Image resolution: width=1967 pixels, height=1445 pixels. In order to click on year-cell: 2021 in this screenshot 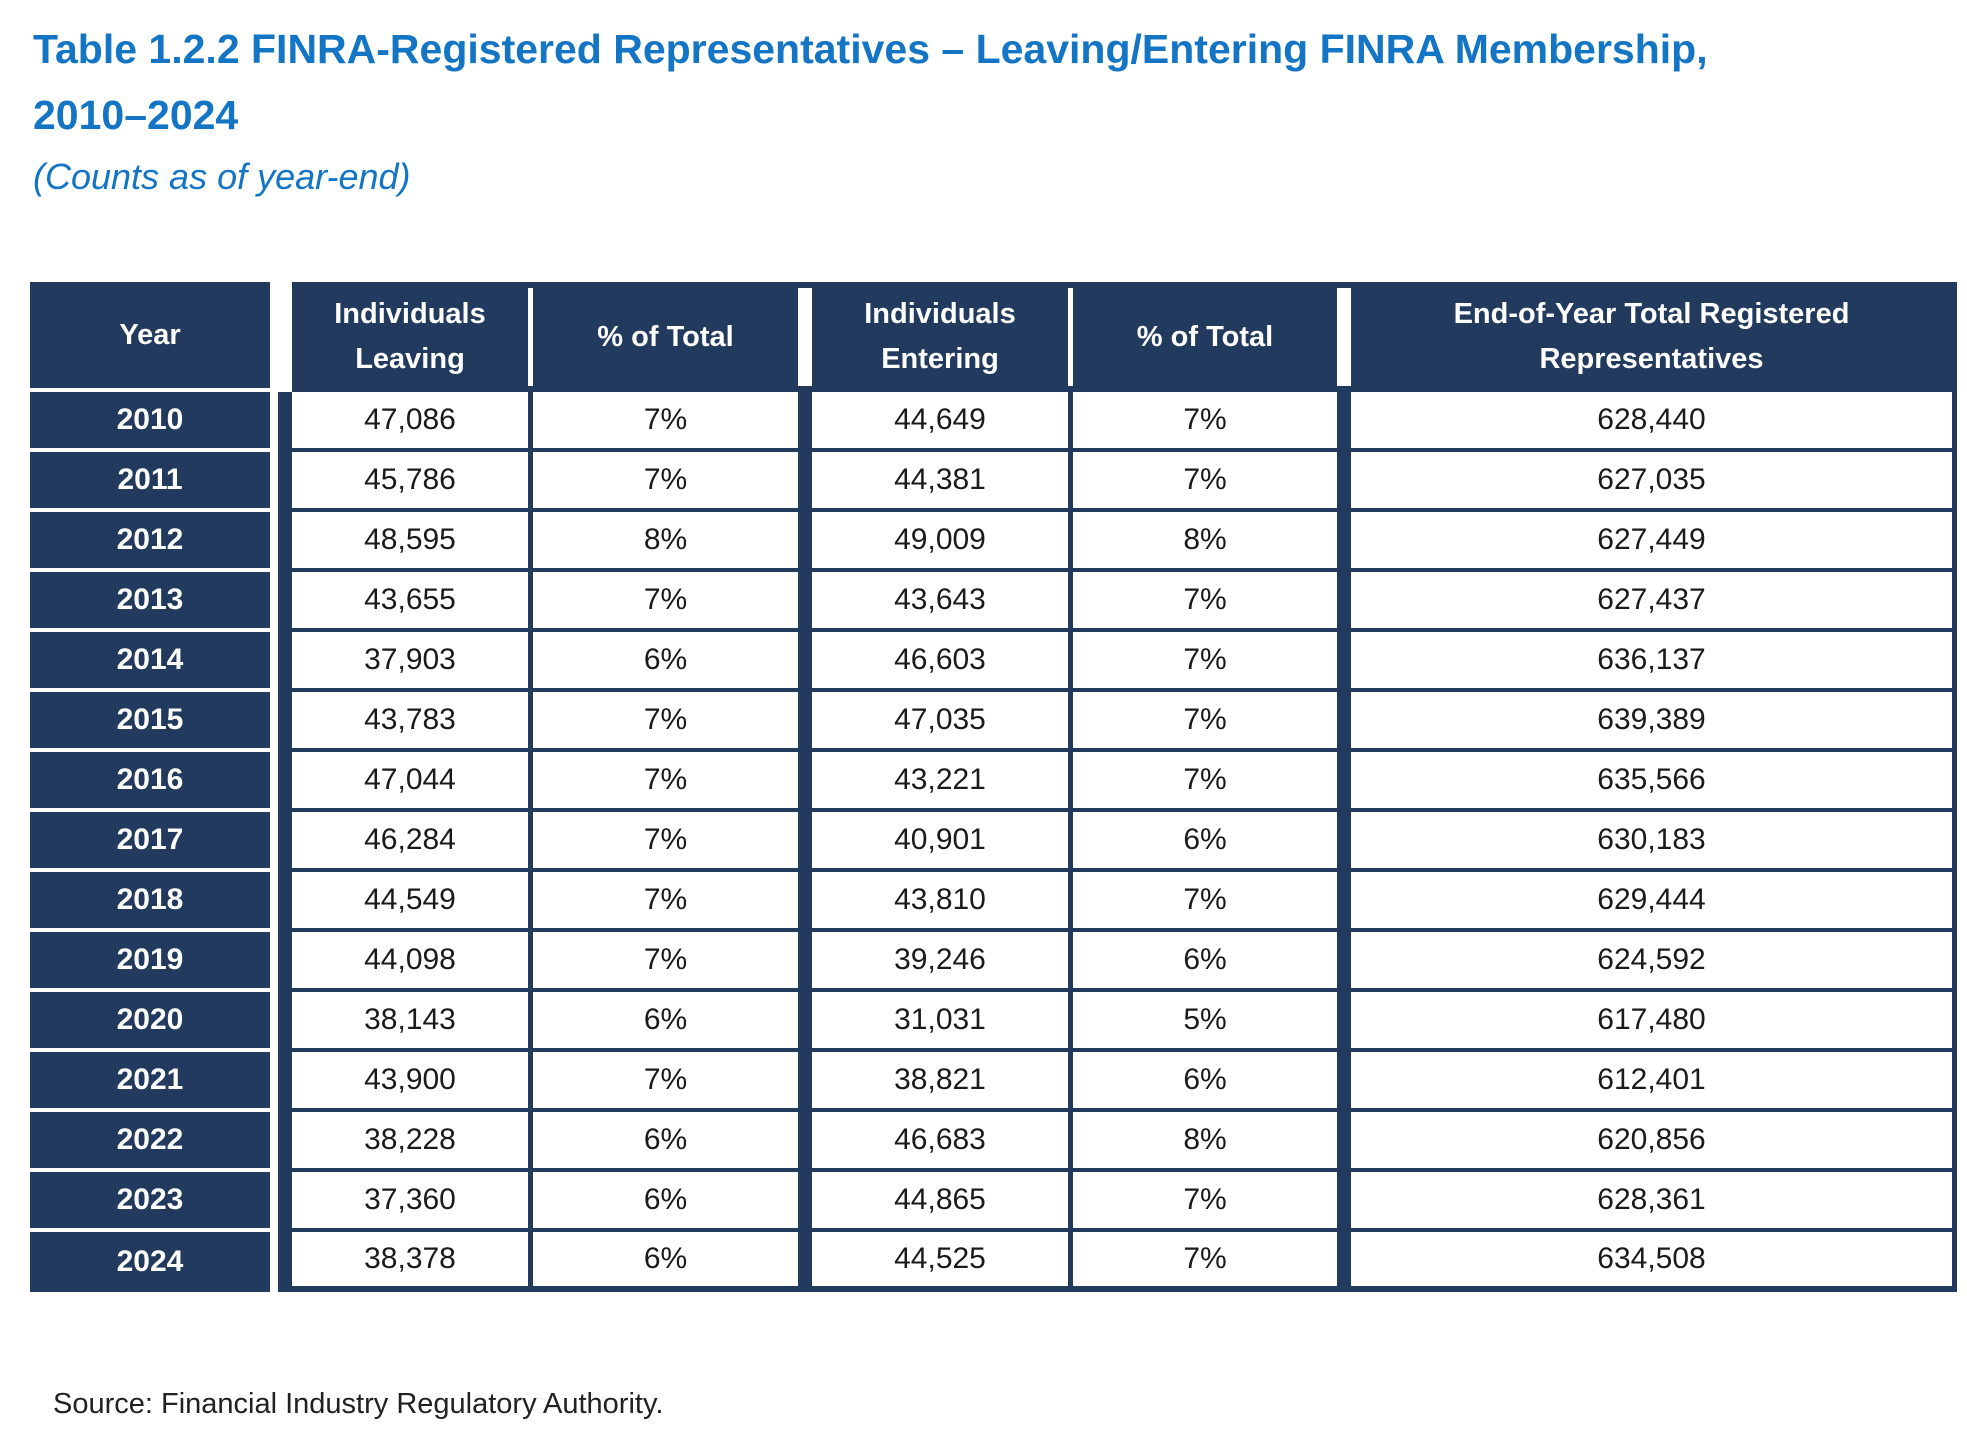, I will do `click(150, 1082)`.